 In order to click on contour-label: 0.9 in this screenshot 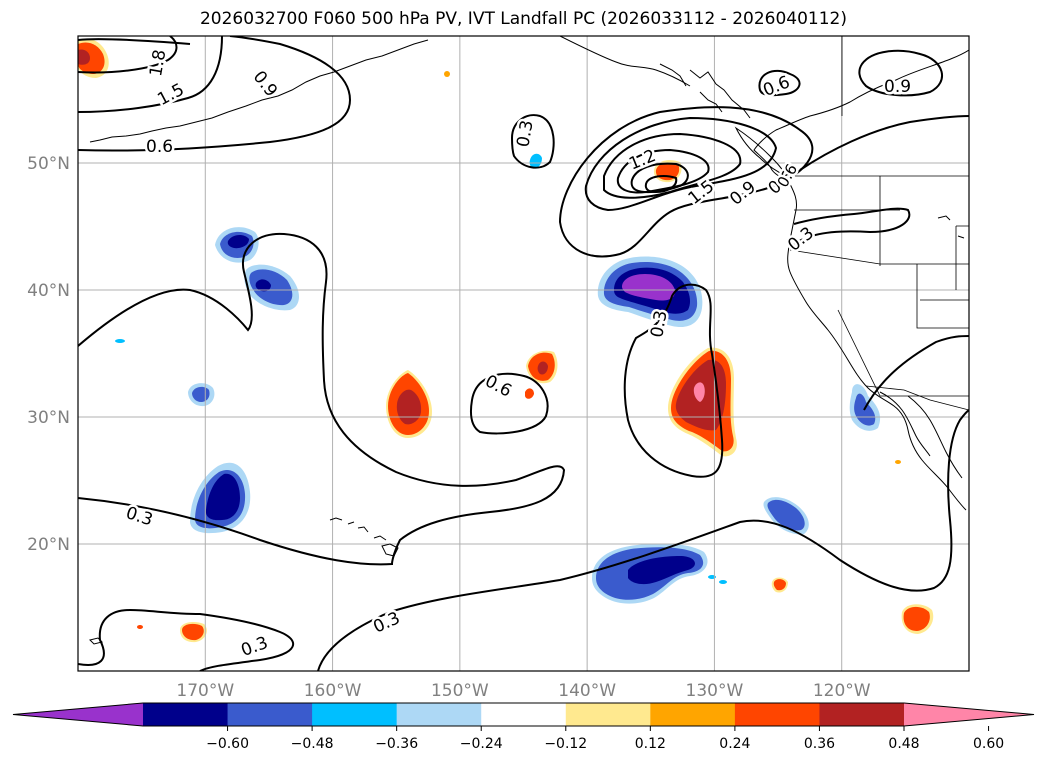, I will do `click(897, 87)`.